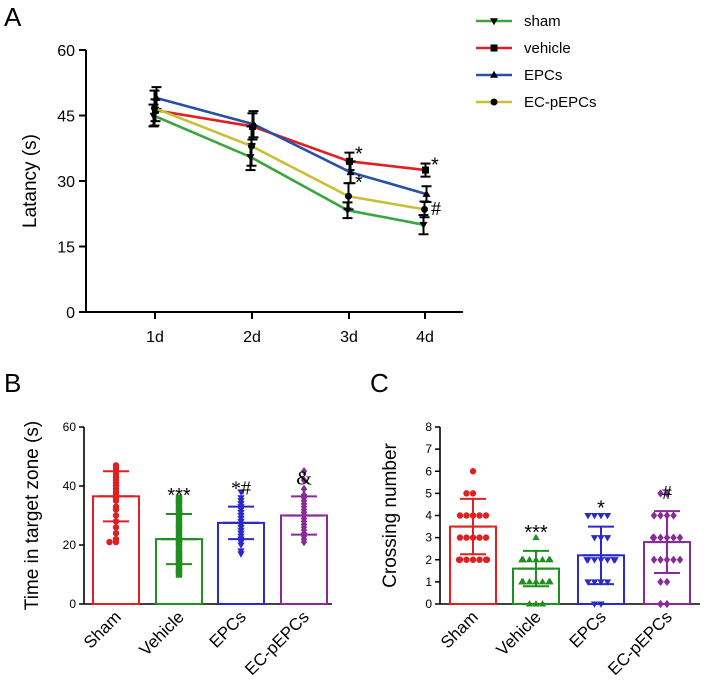 The width and height of the screenshot is (709, 696). I want to click on panel-c-x-label-Sham: Sham, so click(459, 629).